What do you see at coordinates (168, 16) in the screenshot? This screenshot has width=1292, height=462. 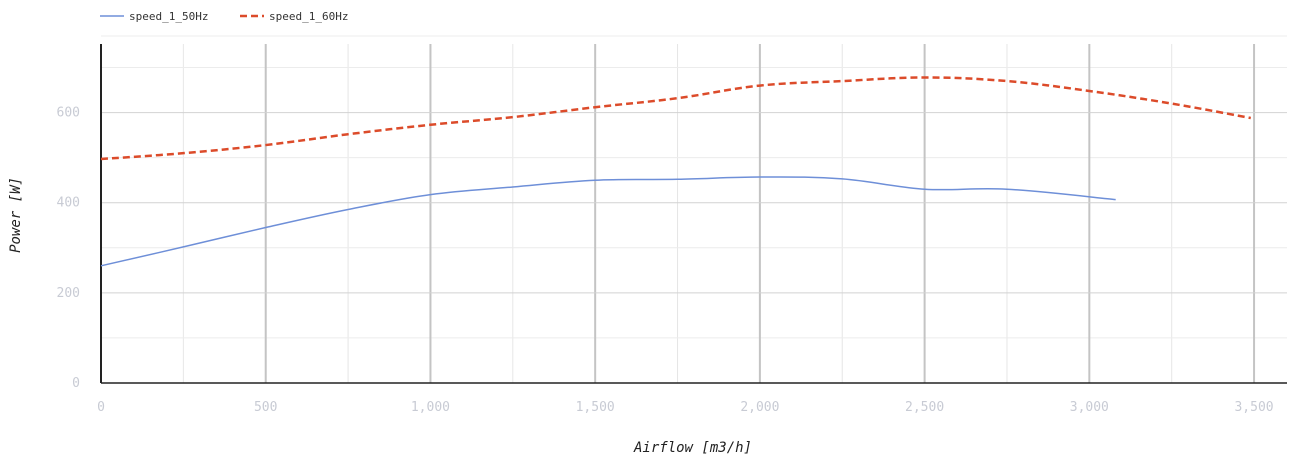 I see `legend-label-speed-1-50hz: speed_1_50Hz` at bounding box center [168, 16].